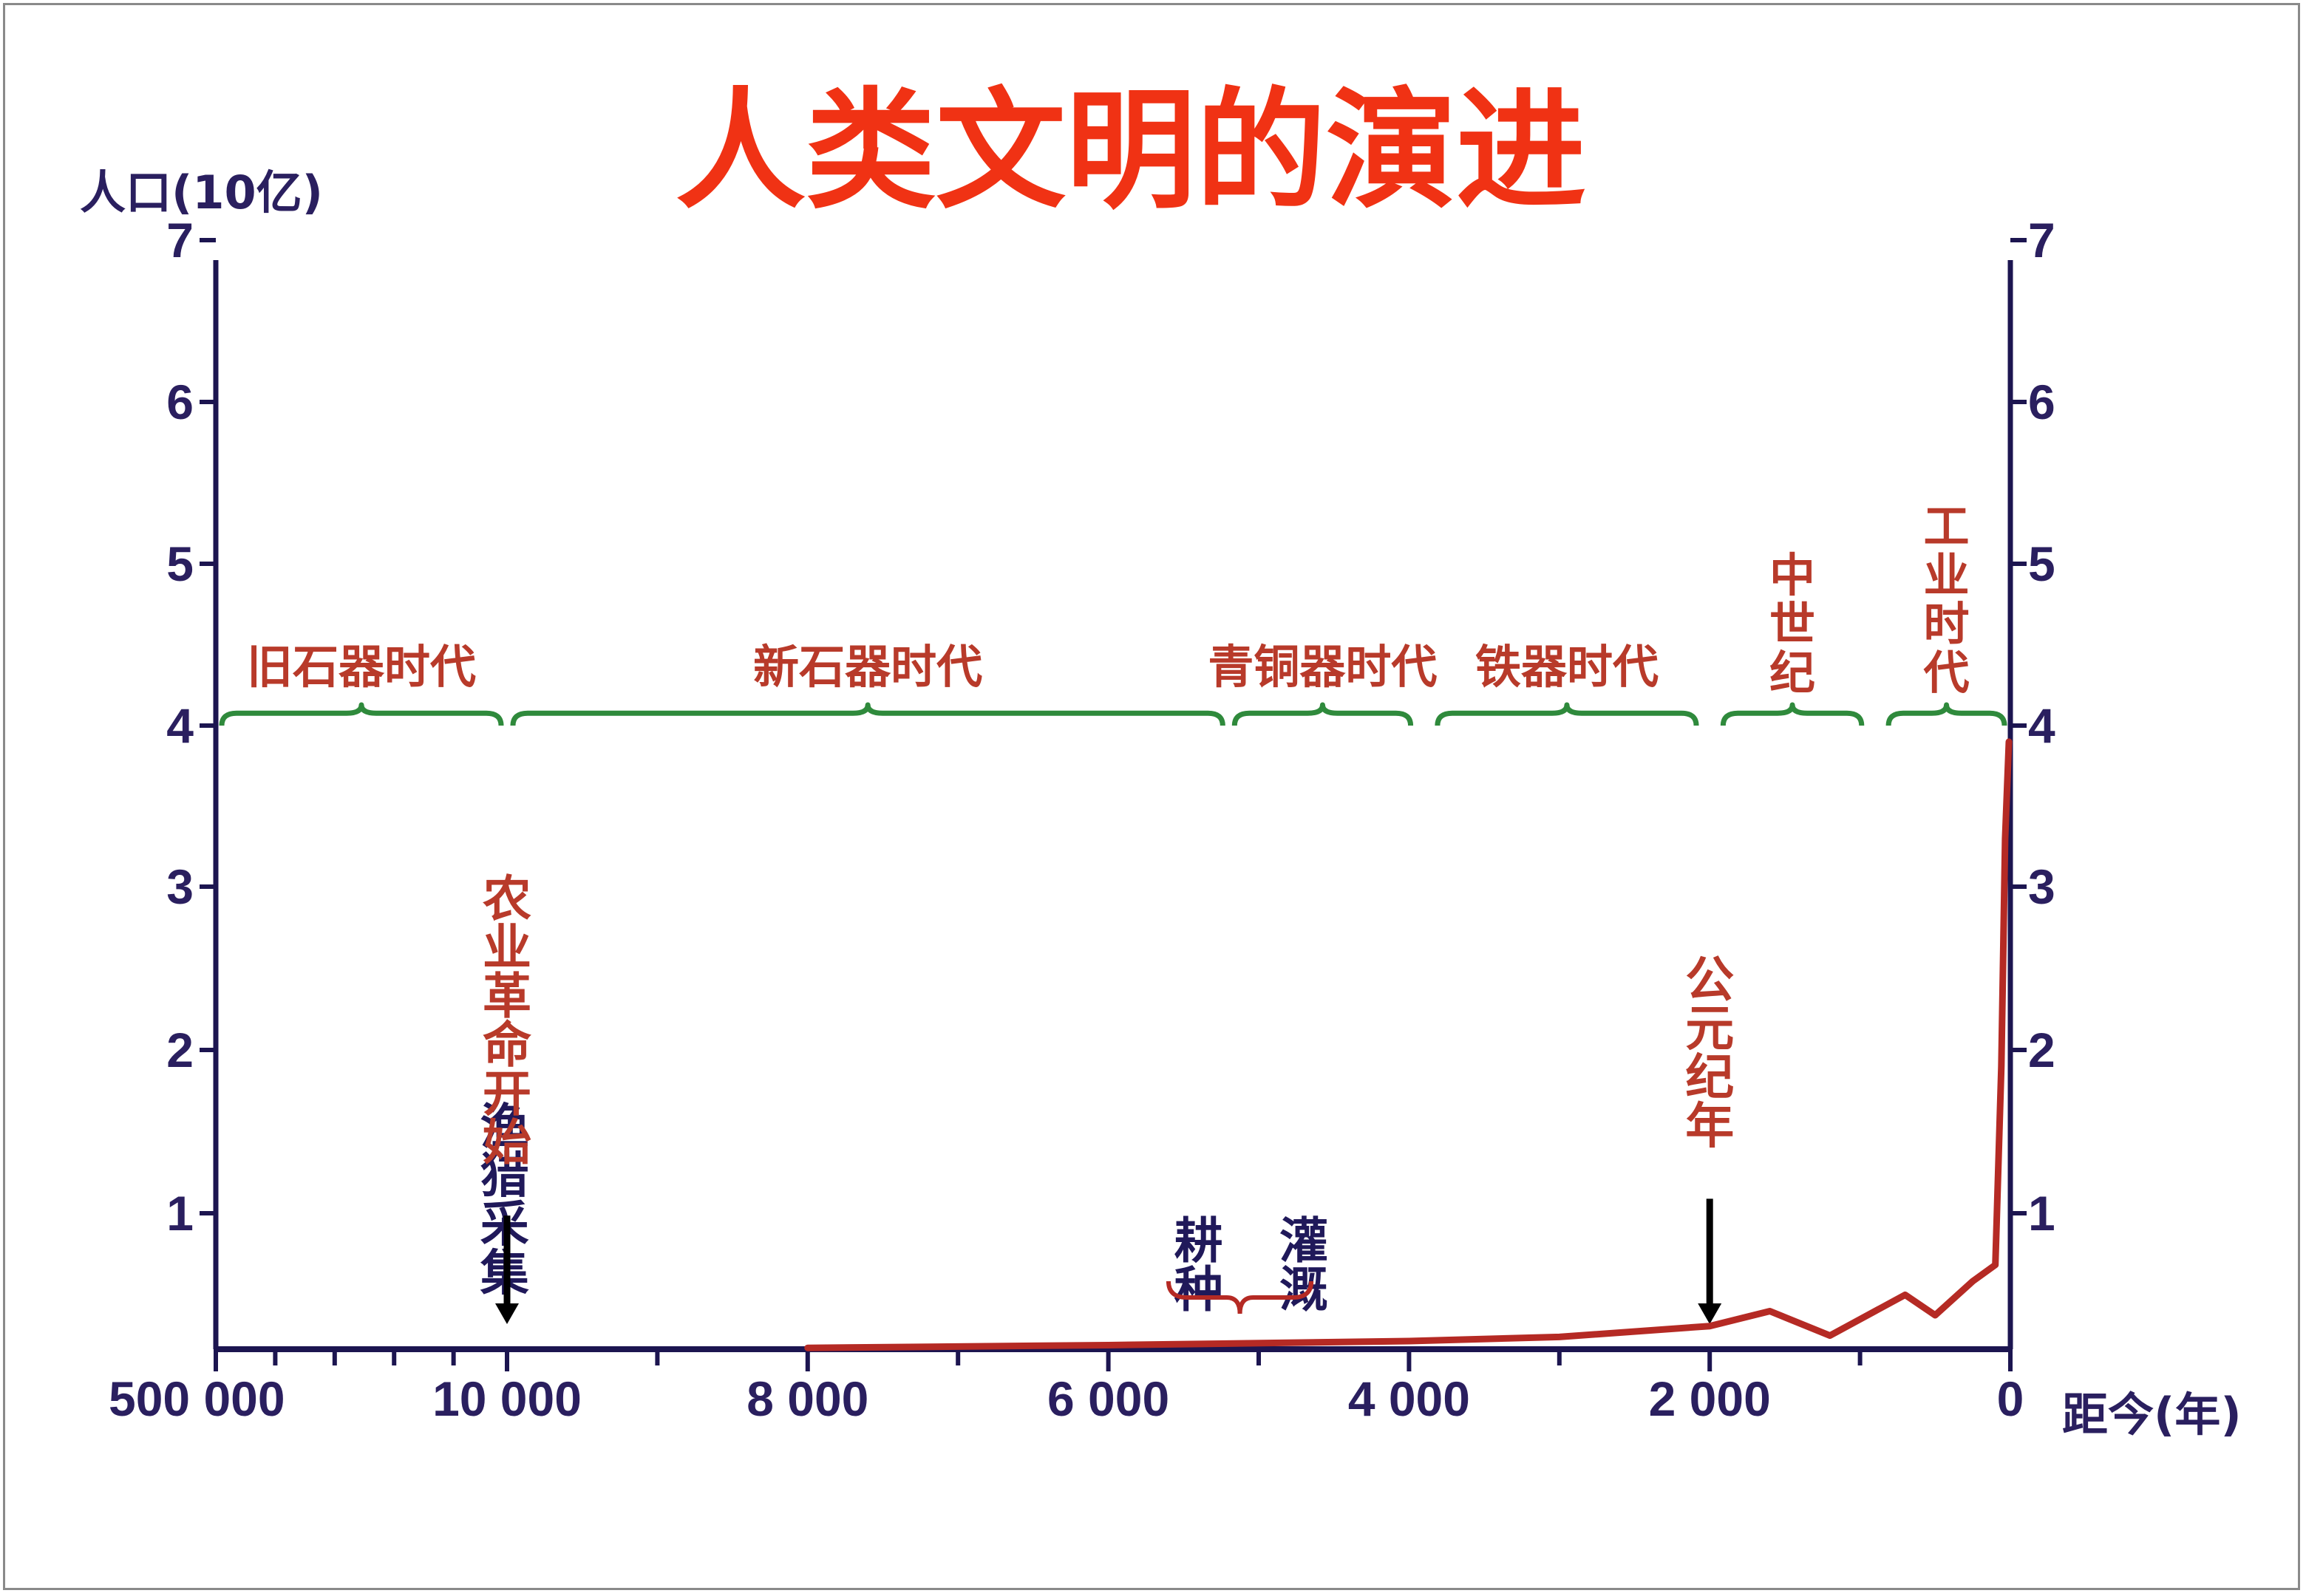  What do you see at coordinates (1199, 1265) in the screenshot?
I see `annotation-label: 耕种` at bounding box center [1199, 1265].